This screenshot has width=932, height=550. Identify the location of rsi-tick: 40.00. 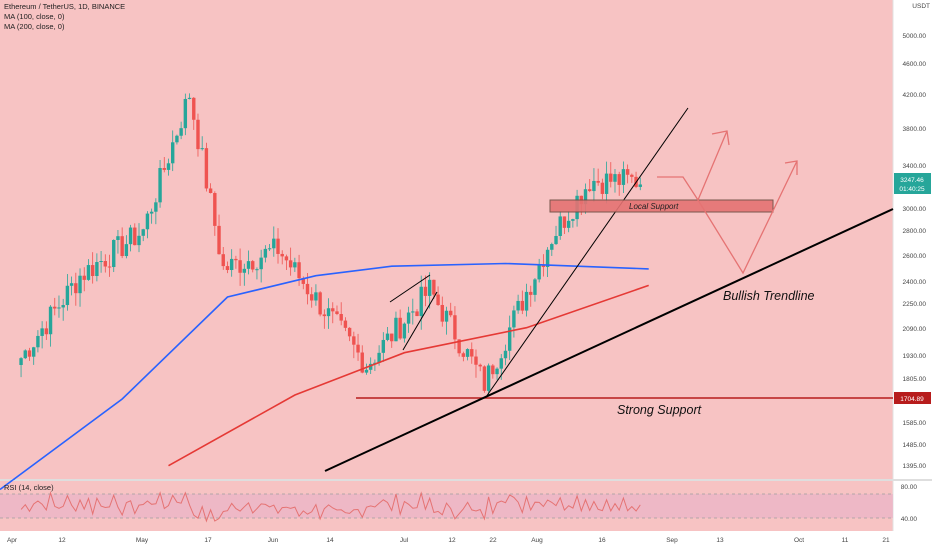
(909, 519).